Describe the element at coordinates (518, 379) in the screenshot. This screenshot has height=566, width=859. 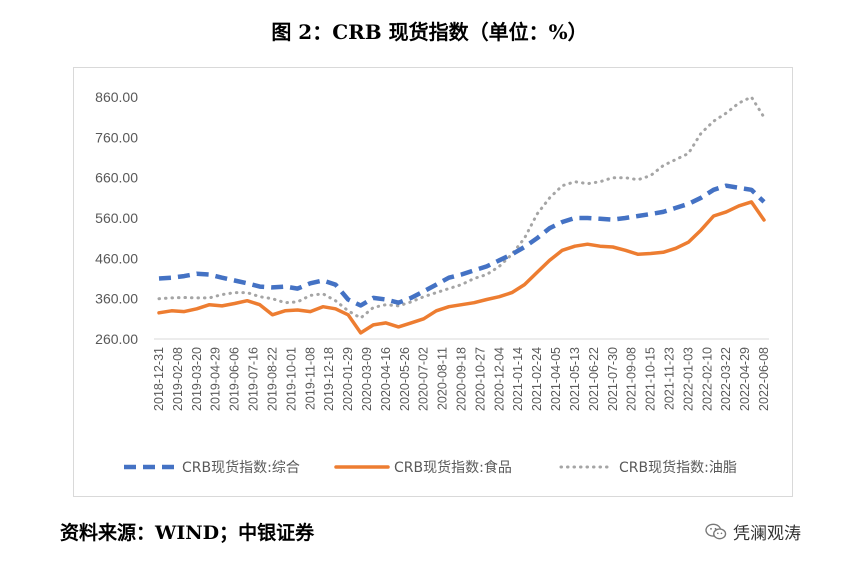
I see `x-tick-label: 2021-01-14` at that location.